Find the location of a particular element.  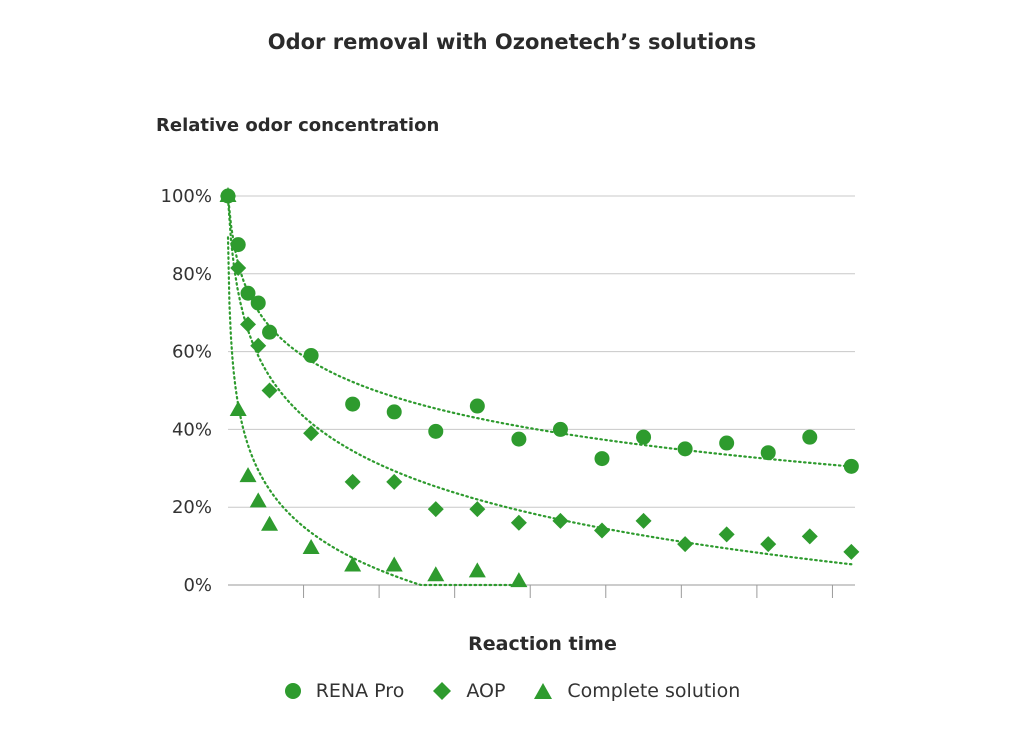

legend: RENA Pro AOP Complete solution is located at coordinates (512, 691).